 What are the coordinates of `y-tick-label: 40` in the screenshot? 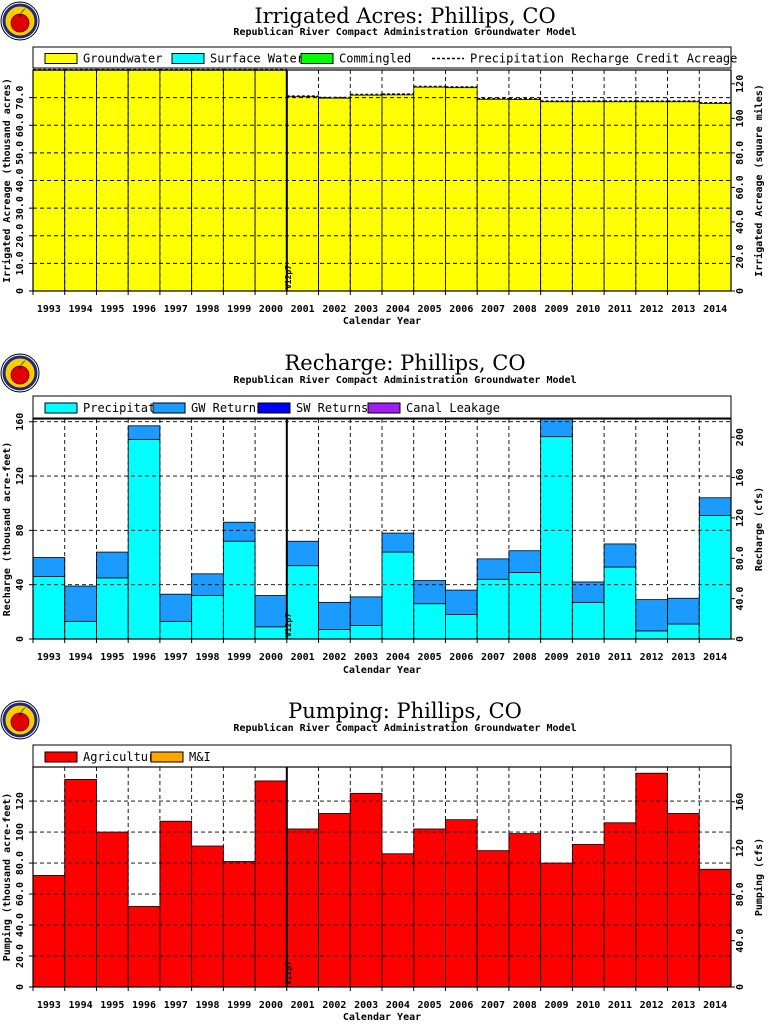 It's located at (20, 585).